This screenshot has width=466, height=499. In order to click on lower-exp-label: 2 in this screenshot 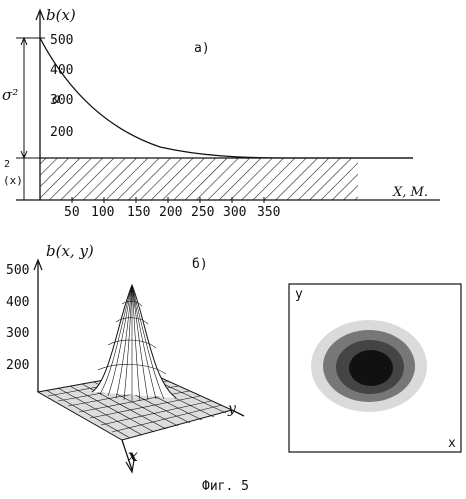, I will do `click(7, 165)`.